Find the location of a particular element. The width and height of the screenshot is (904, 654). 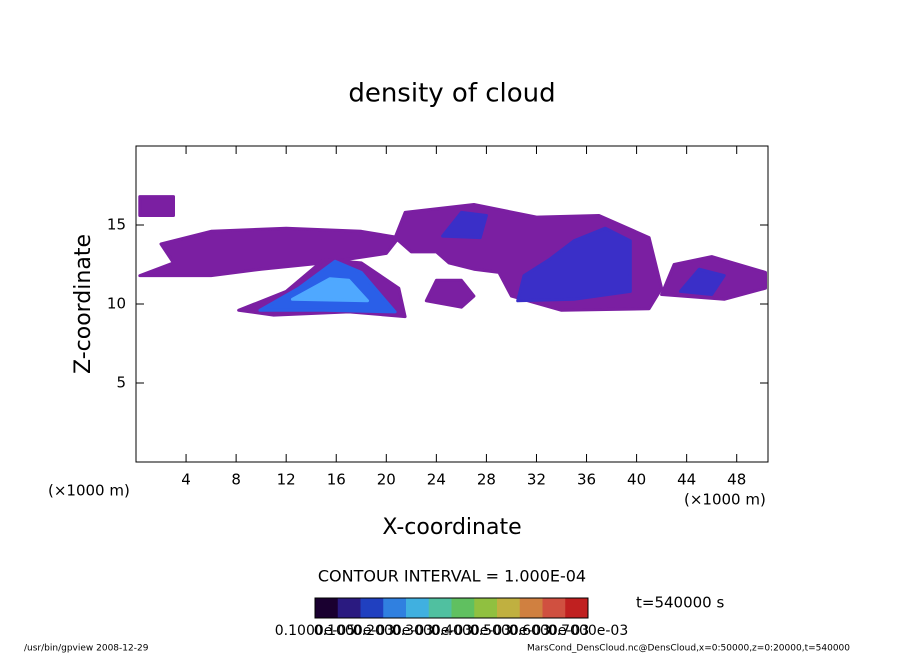

colorbar-label: 0.4000e-03 is located at coordinates (471, 631).